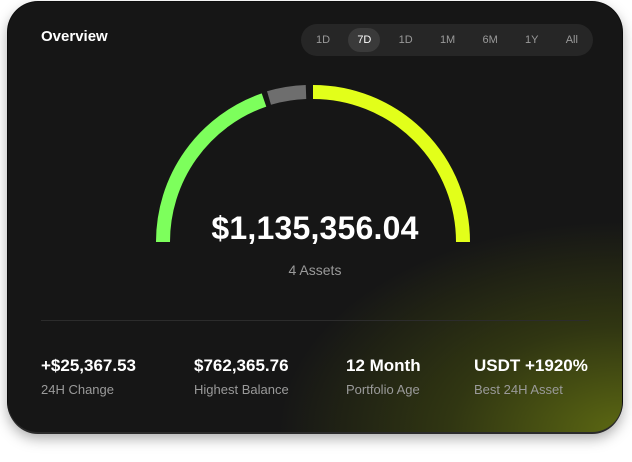  I want to click on period-1d: 1D, so click(323, 40).